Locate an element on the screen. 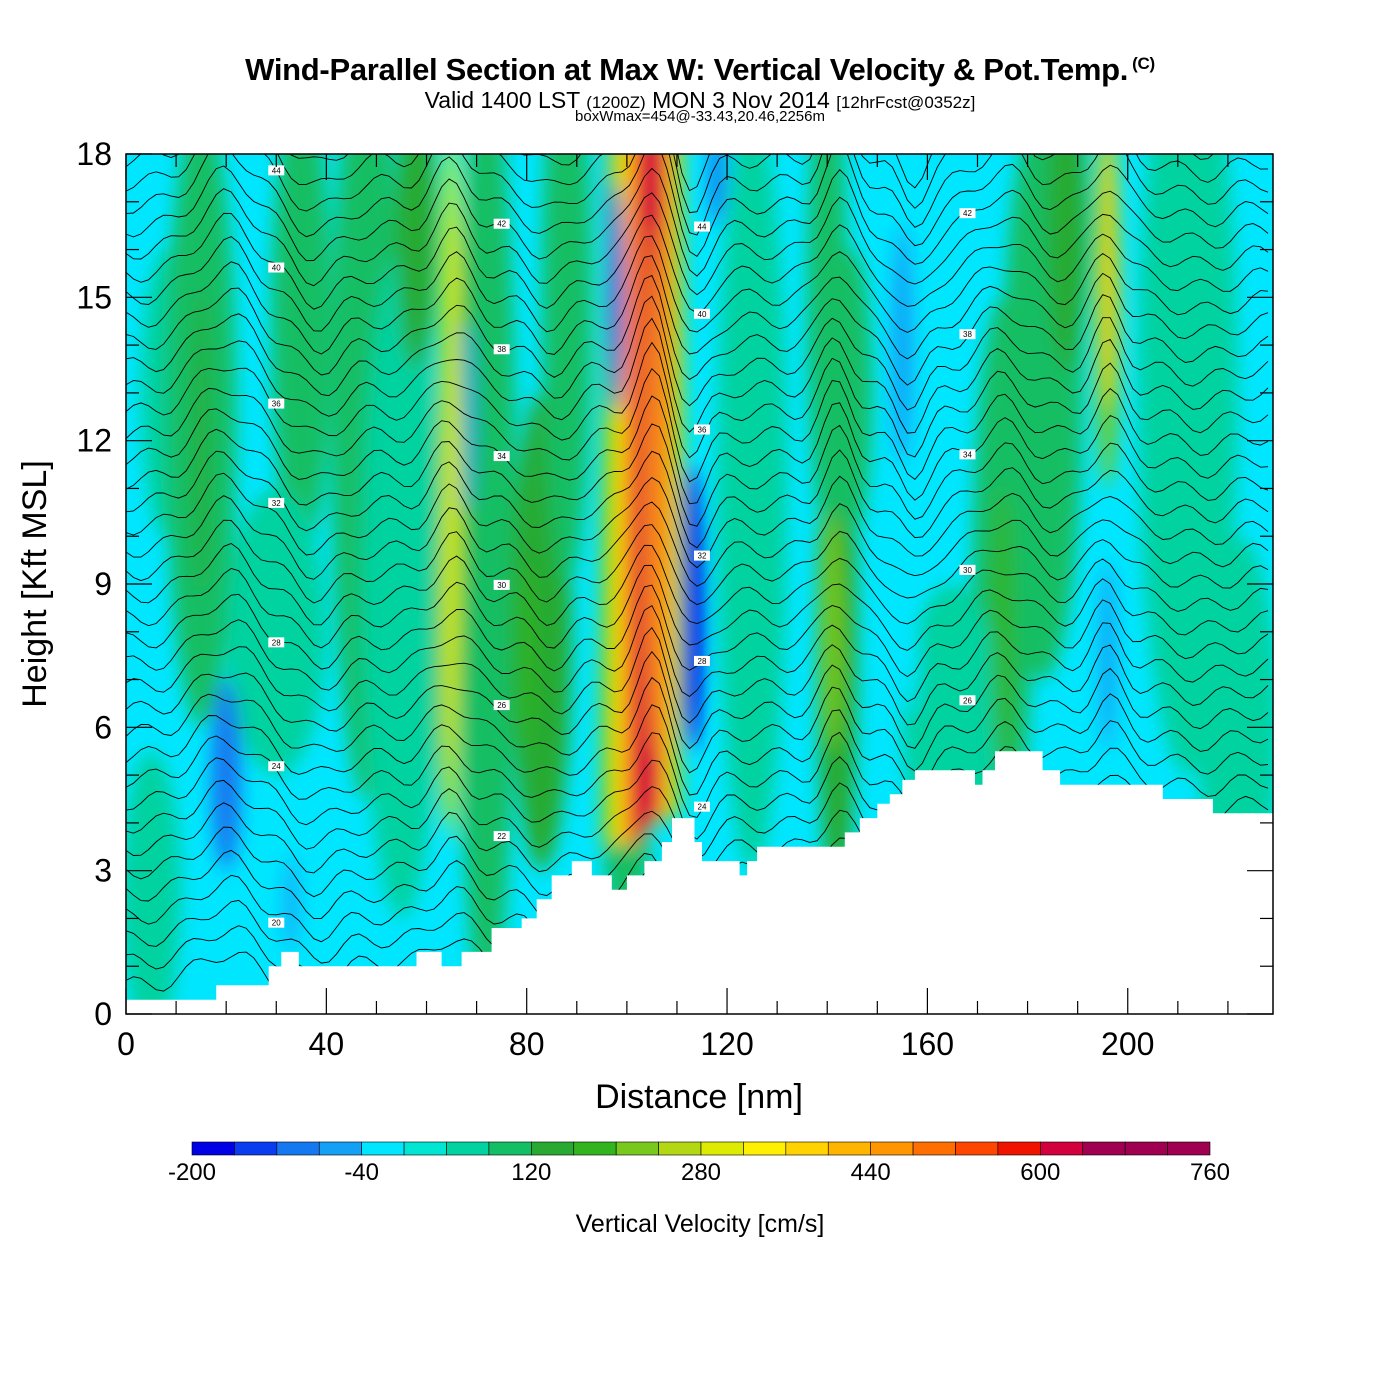  contour-label: 34 is located at coordinates (501, 456).